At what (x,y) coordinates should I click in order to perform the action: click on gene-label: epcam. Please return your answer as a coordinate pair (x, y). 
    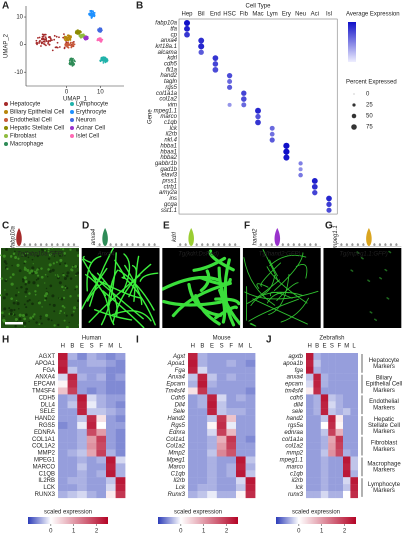
    Looking at the image, I should click on (294, 385).